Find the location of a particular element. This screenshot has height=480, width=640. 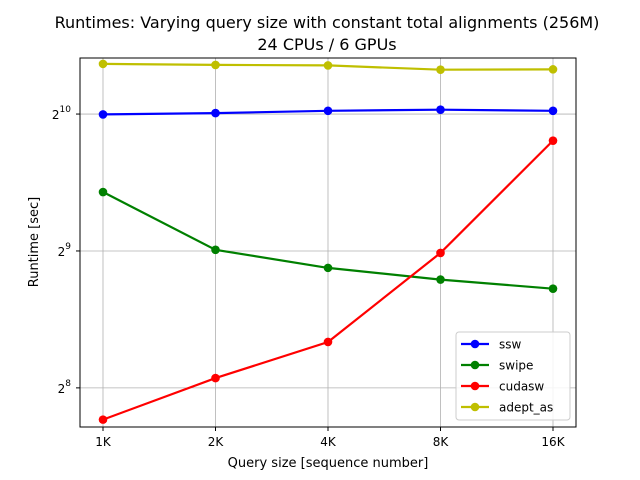

y-tick-label: 29 is located at coordinates (65, 250).